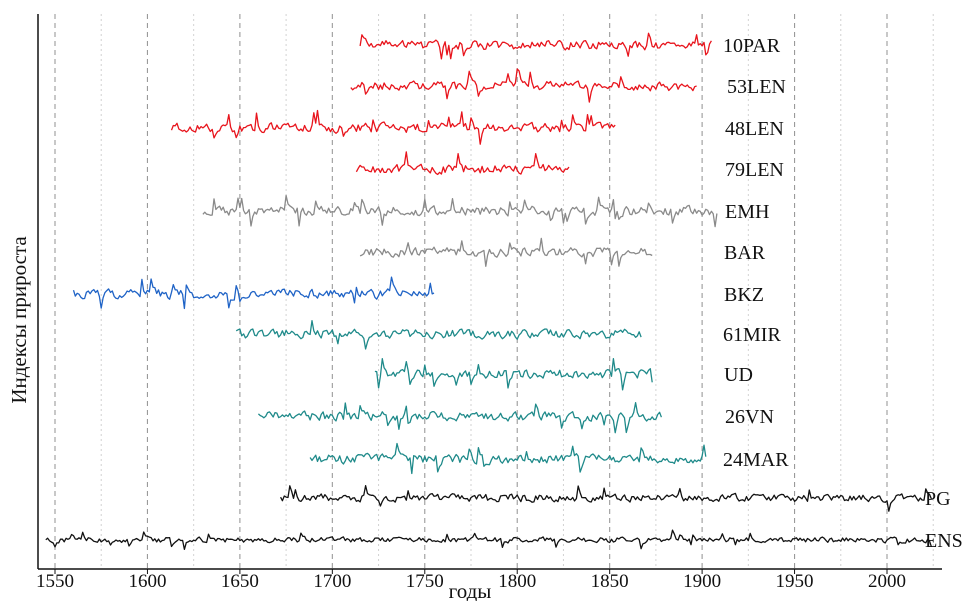 The height and width of the screenshot is (601, 970). Describe the element at coordinates (938, 499) in the screenshot. I see `series-label-pg: PG` at that location.